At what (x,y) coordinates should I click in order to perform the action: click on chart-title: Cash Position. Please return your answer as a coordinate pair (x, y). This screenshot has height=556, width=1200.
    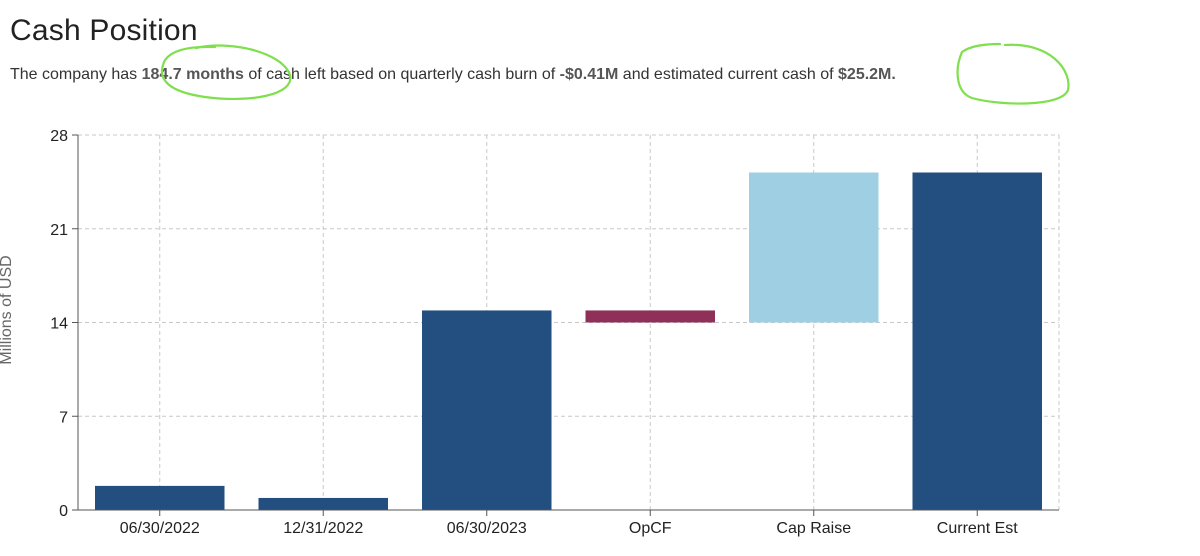
    Looking at the image, I should click on (104, 30).